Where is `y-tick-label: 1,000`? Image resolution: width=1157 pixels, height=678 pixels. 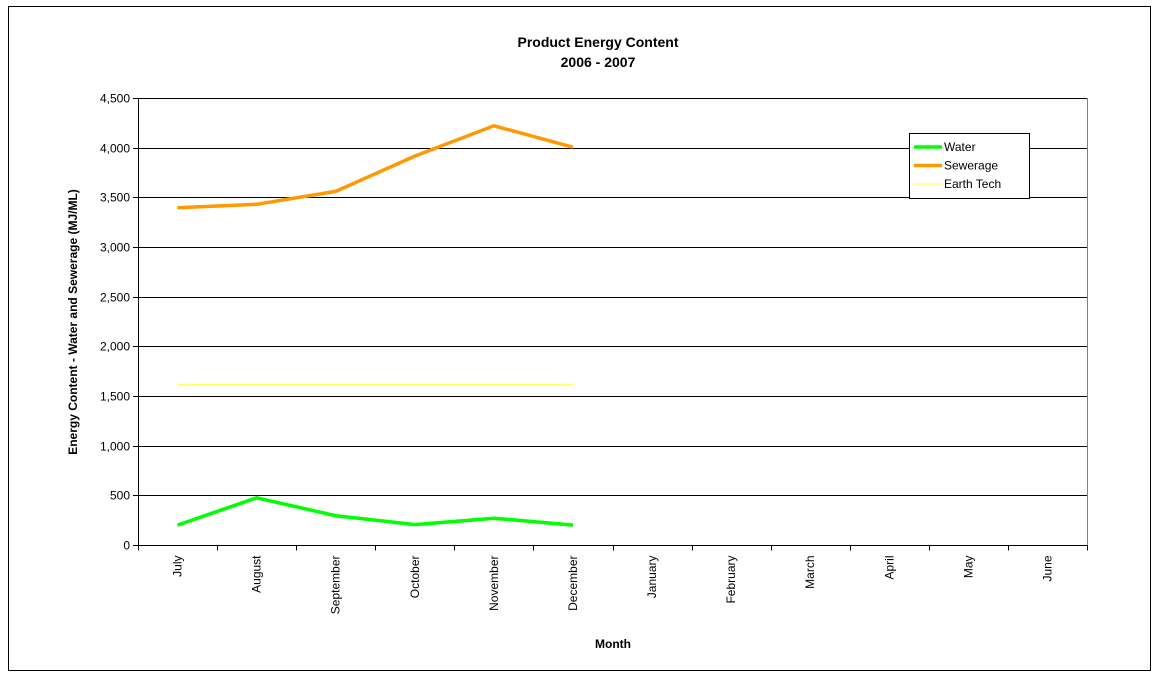
y-tick-label: 1,000 is located at coordinates (115, 447).